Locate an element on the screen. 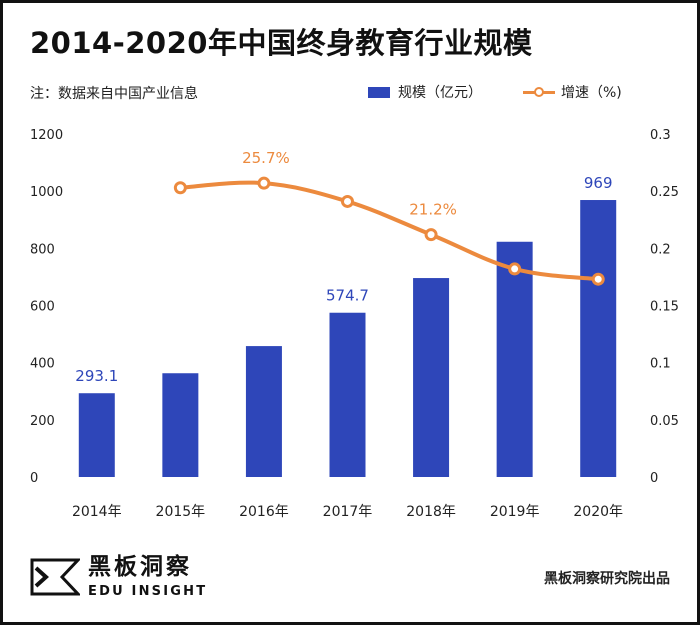 The image size is (700, 625). x-tick-label: 2018年 is located at coordinates (431, 512).